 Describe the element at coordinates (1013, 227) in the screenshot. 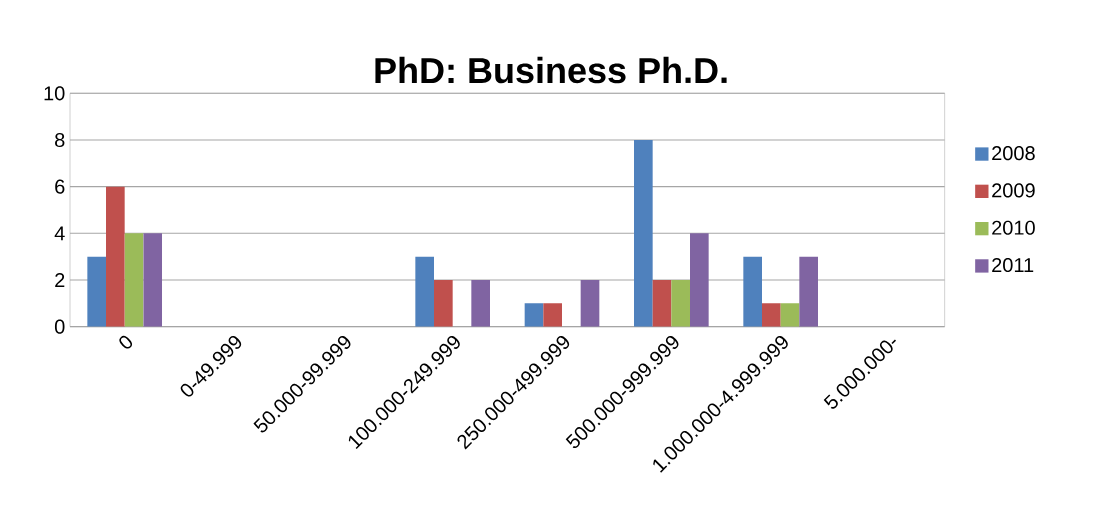

I see `legend-label: 2010` at that location.